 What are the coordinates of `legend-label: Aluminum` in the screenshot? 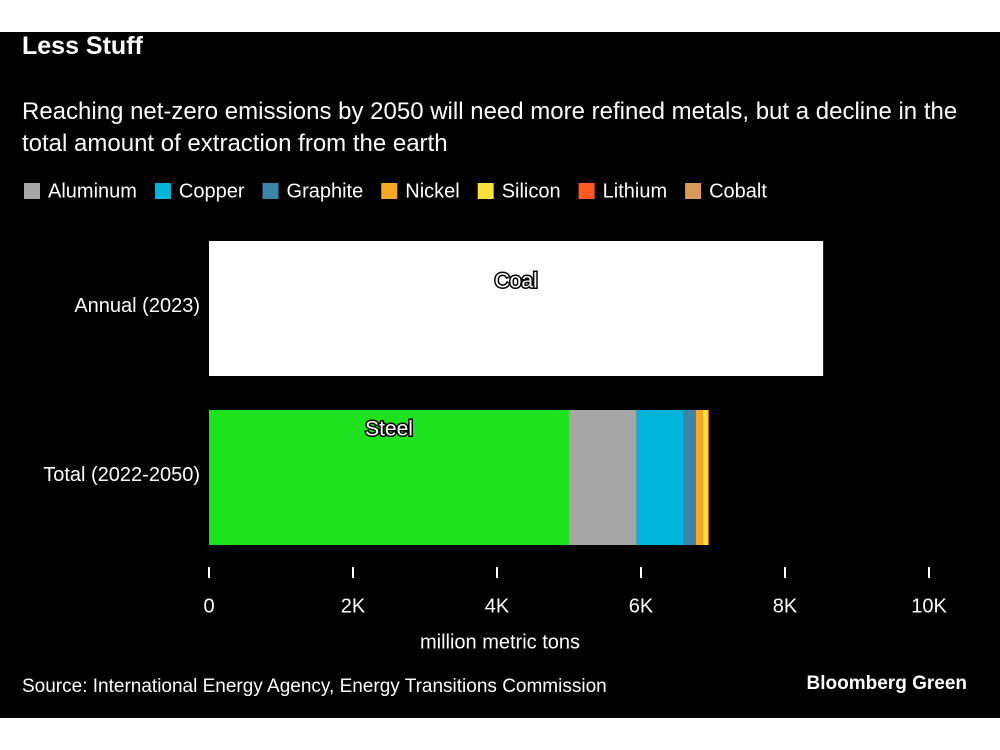 It's located at (92, 191).